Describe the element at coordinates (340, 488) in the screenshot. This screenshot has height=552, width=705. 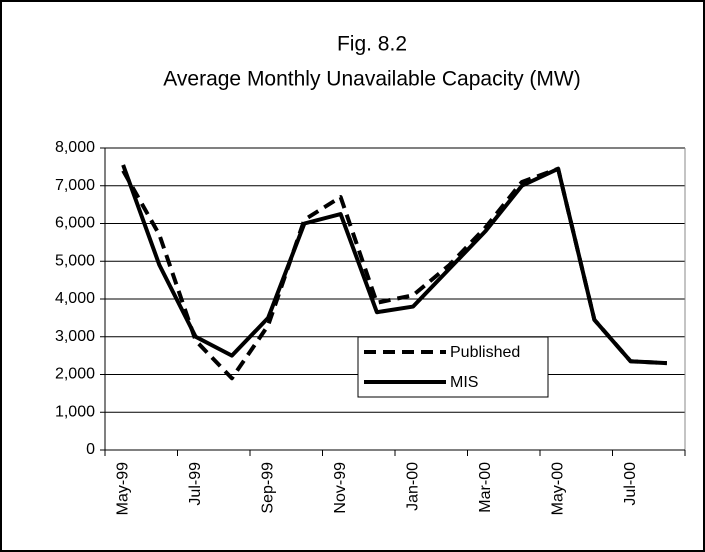
I see `x-tick-label: Nov-99` at that location.